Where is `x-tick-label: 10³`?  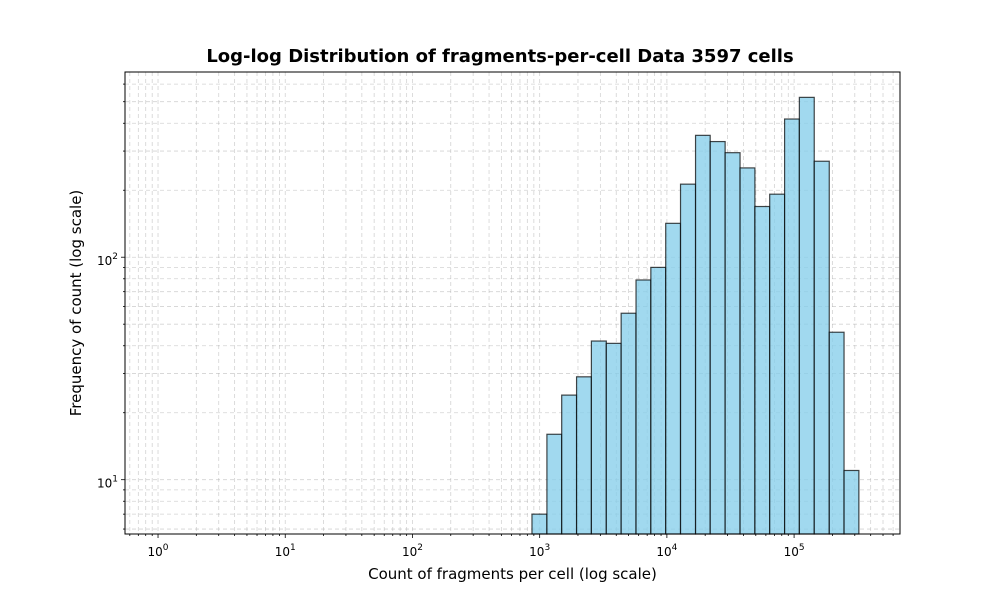
x-tick-label: 10³ is located at coordinates (539, 551).